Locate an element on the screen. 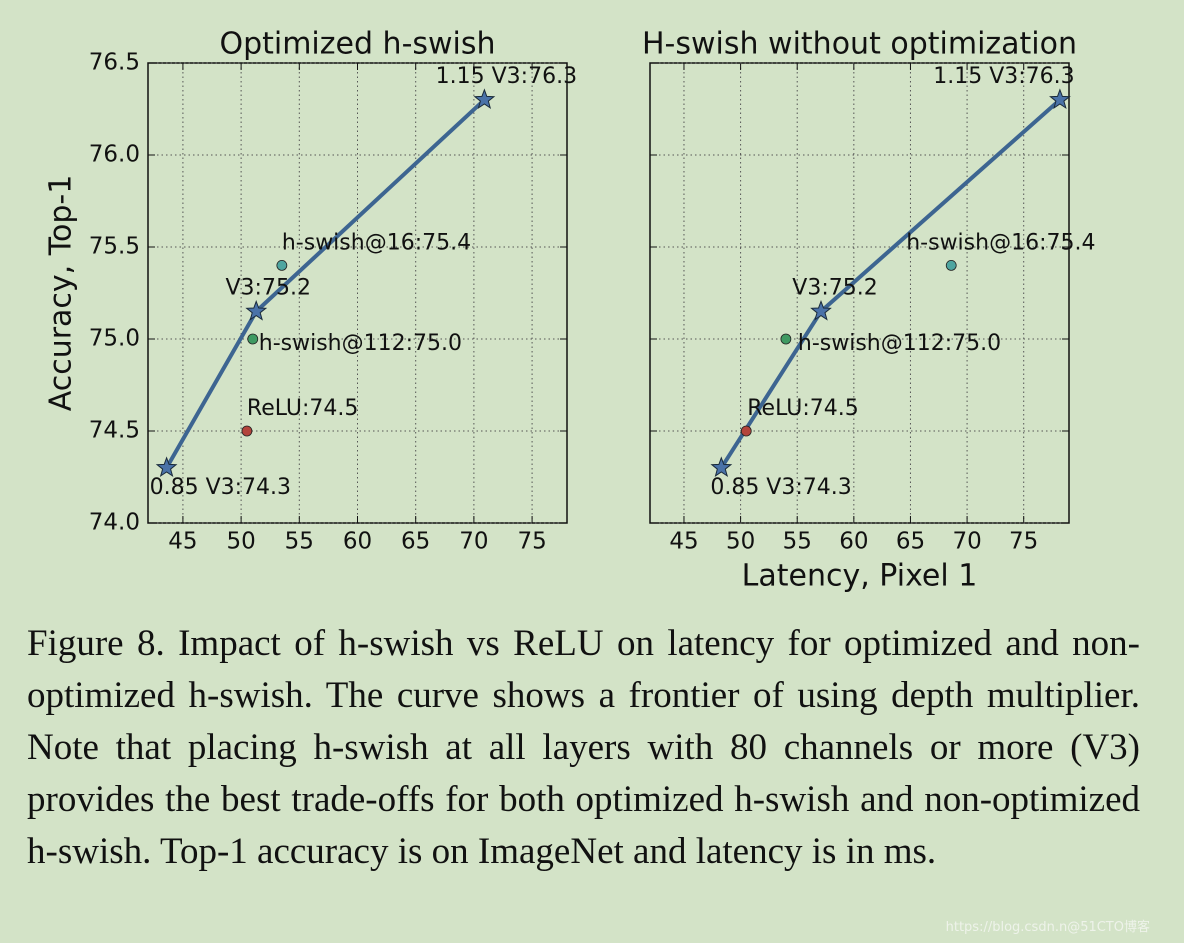 The image size is (1184, 943). watermark: https://blog.csdn.n@51CTO博客 is located at coordinates (1047, 927).